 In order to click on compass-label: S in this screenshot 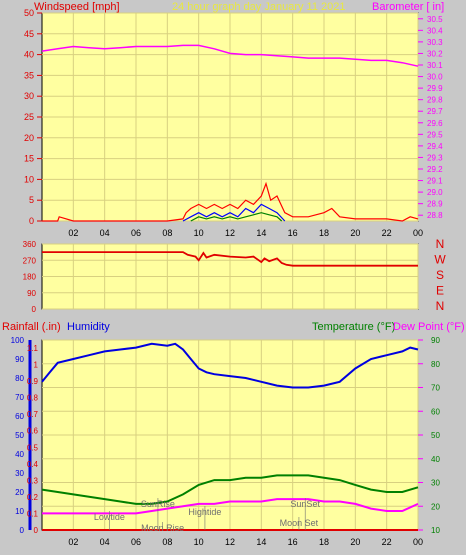, I will do `click(440, 275)`.